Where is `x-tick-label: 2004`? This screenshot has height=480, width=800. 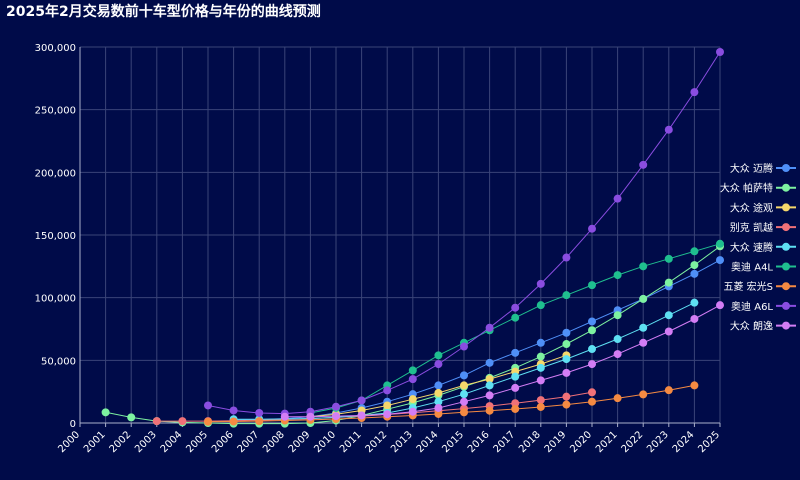
x-tick-label: 2004 is located at coordinates (172, 442).